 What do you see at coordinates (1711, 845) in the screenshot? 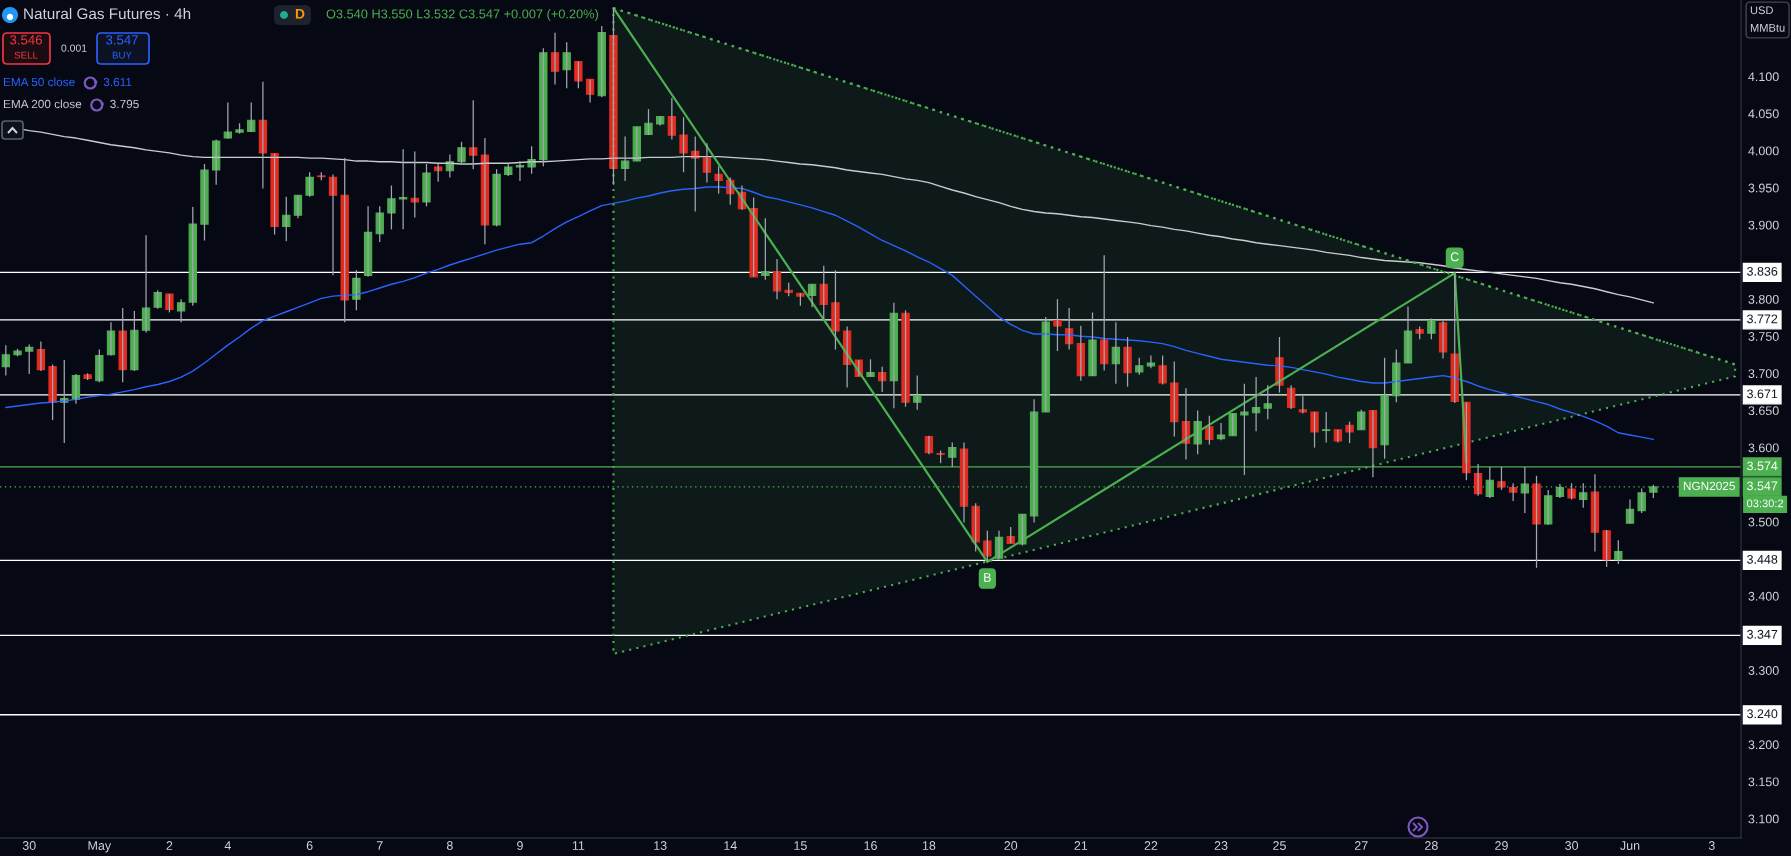
I see `x-tick-label: 3` at bounding box center [1711, 845].